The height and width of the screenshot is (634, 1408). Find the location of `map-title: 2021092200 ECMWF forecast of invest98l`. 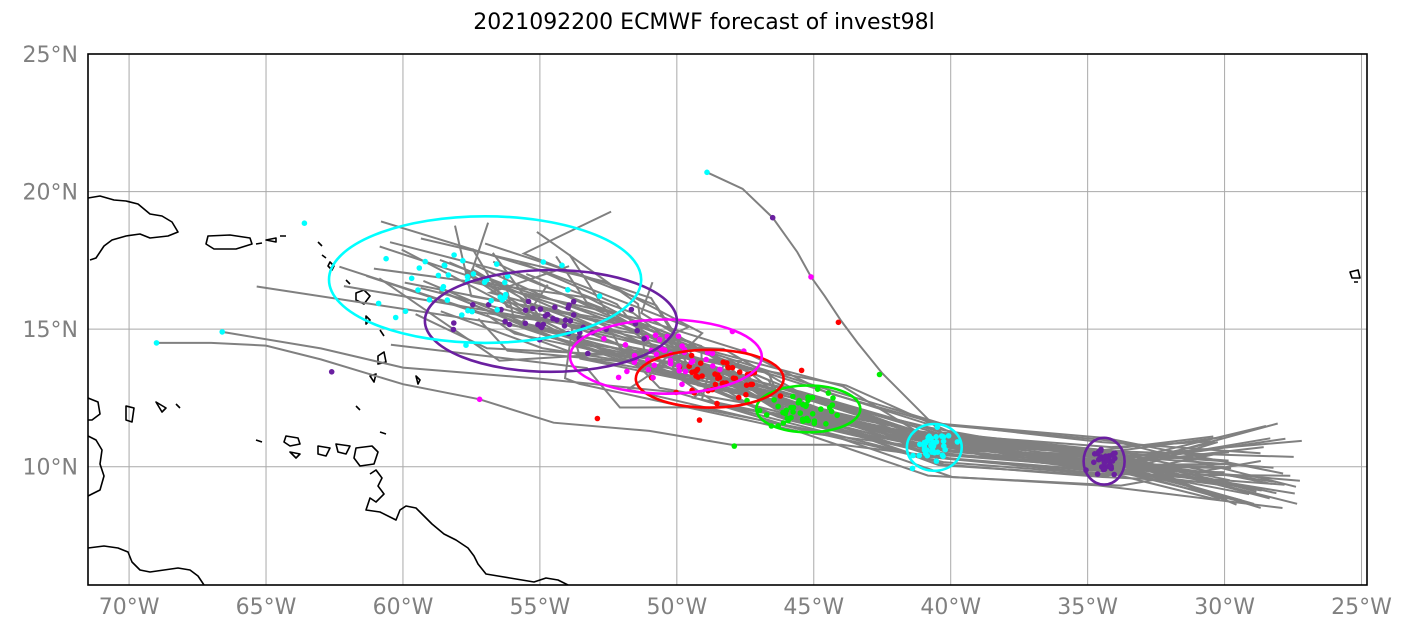

map-title: 2021092200 ECMWF forecast of invest98l is located at coordinates (704, 22).